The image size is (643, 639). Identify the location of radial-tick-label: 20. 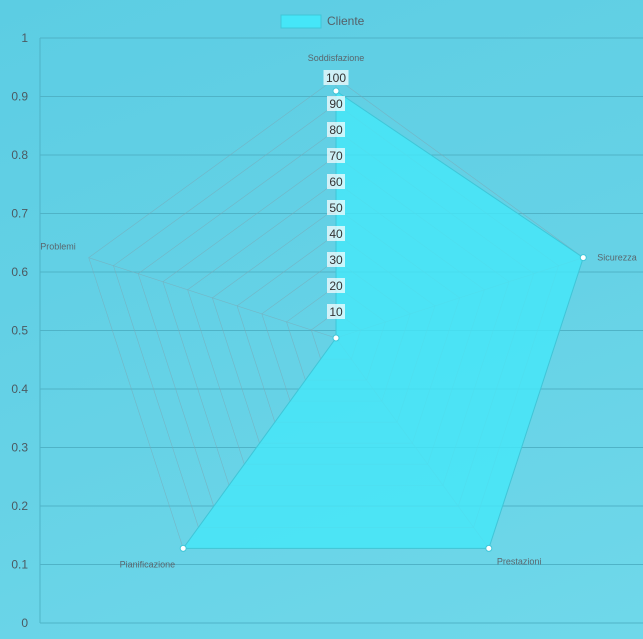
(336, 286).